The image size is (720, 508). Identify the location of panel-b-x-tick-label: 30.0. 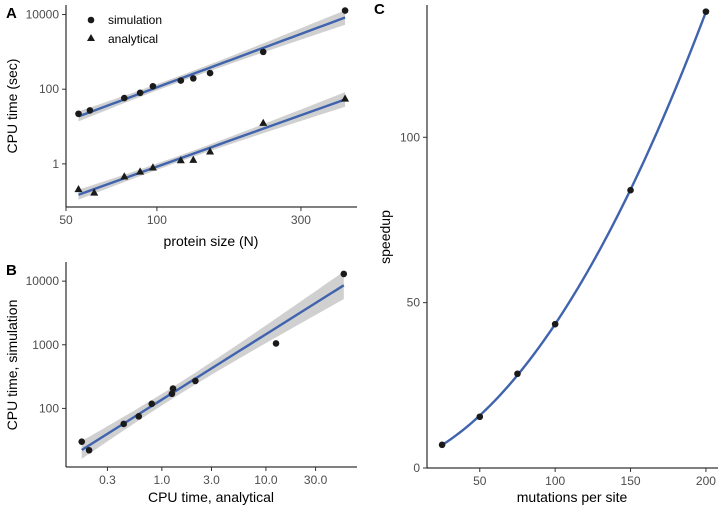
(316, 480).